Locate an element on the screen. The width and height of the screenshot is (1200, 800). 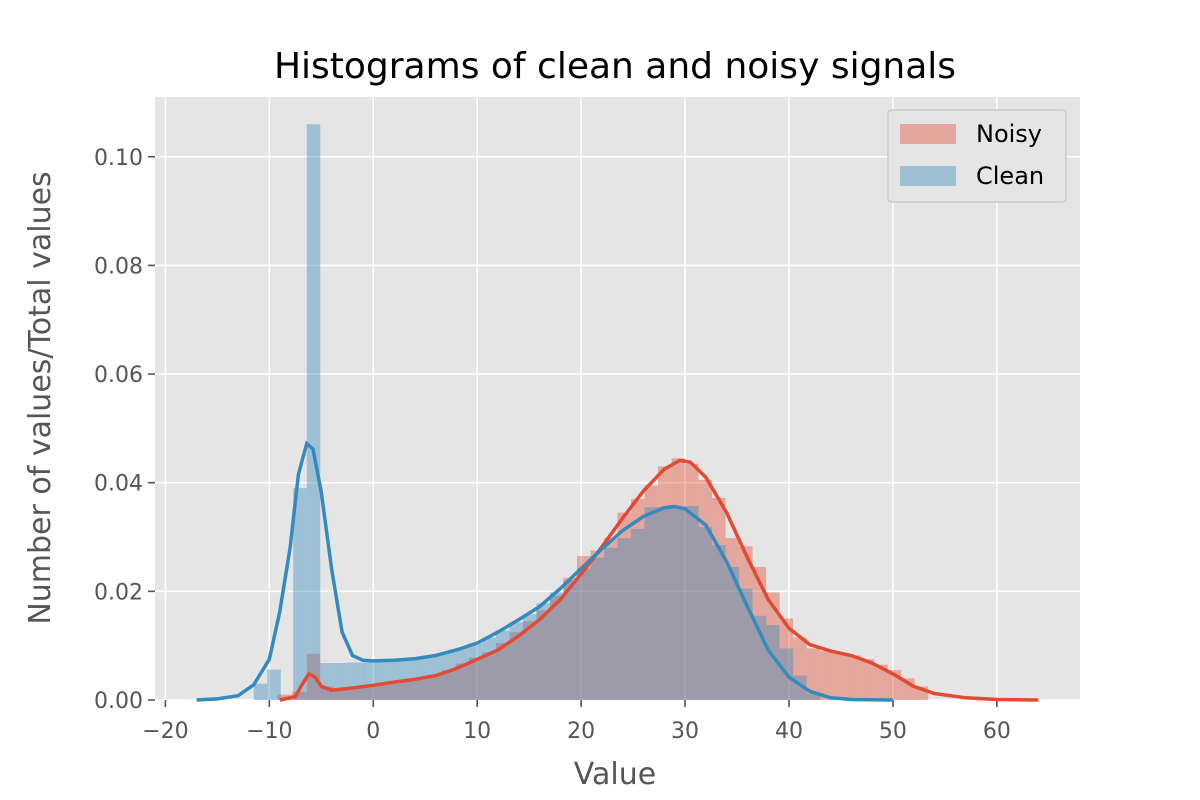
legend-swatch-noisy is located at coordinates (928, 134).